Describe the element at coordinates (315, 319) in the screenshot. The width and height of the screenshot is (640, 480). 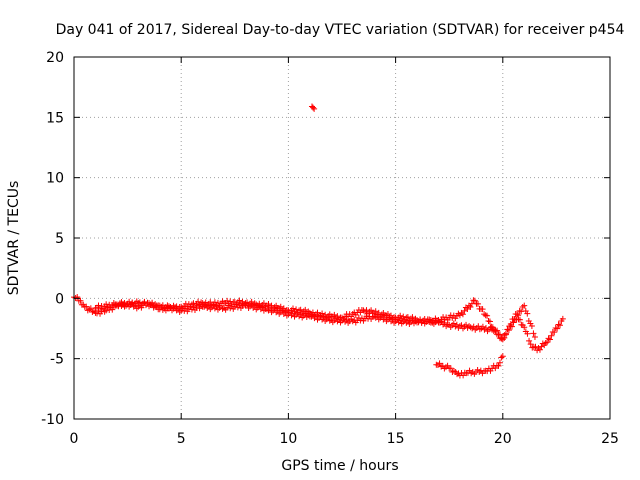
I see `series-secondary-band` at that location.